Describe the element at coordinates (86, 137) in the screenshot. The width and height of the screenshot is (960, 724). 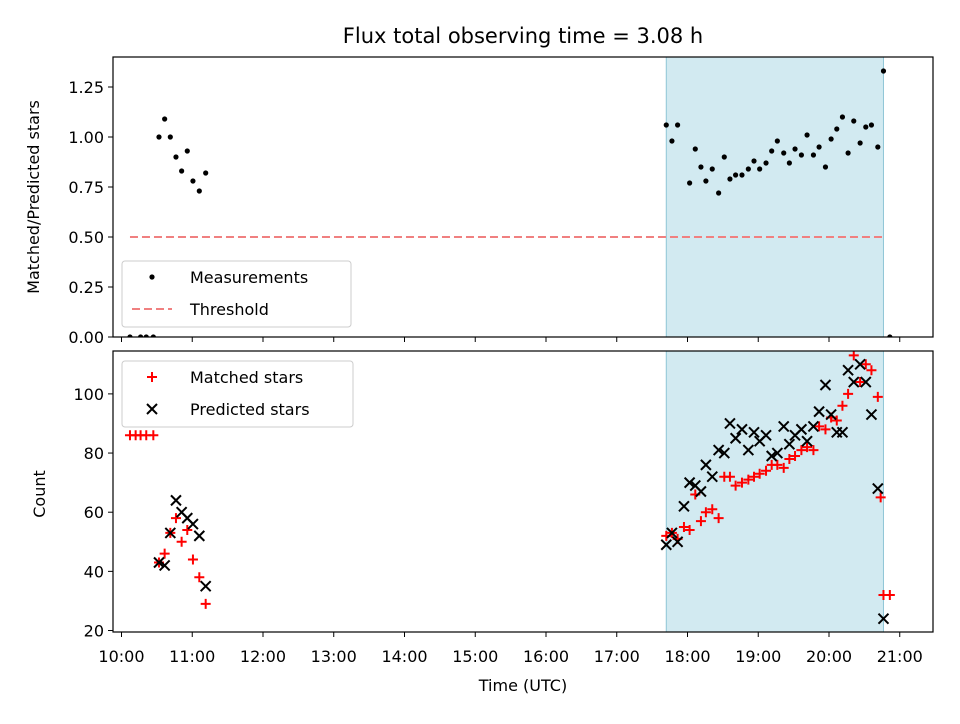
I see `y-tick-label: 1.00` at that location.